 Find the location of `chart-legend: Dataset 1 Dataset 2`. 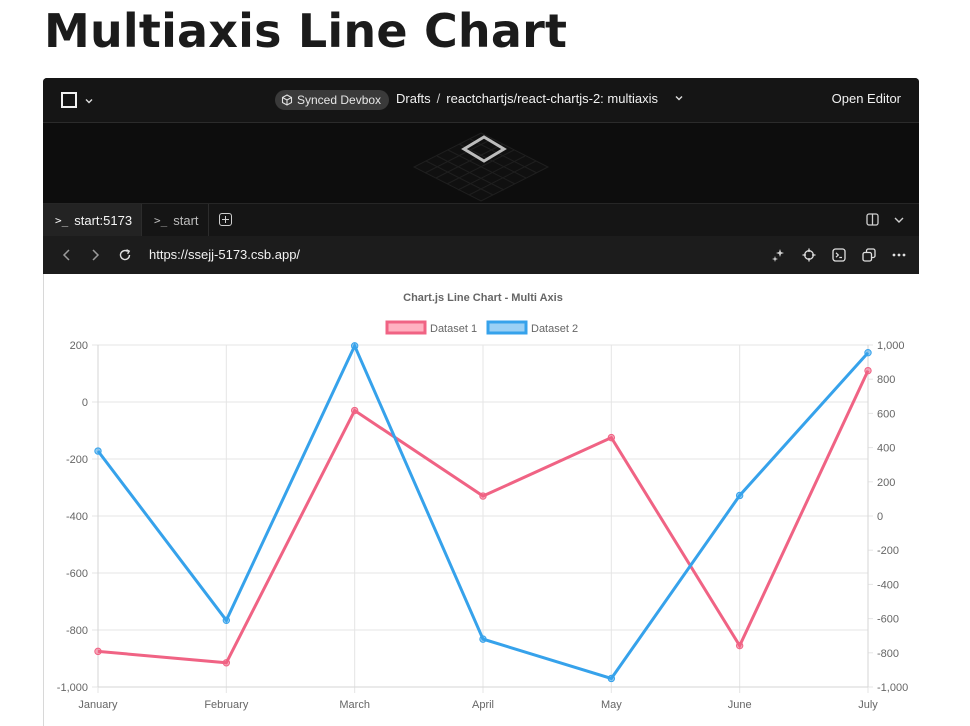

chart-legend: Dataset 1 Dataset 2 is located at coordinates (481, 327).